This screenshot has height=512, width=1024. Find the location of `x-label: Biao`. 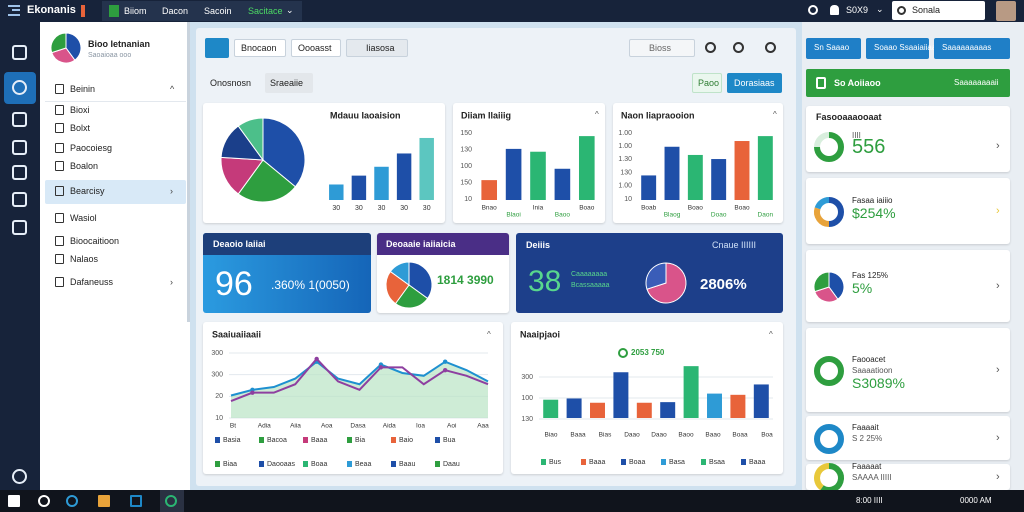

x-label: Biao is located at coordinates (550, 435).